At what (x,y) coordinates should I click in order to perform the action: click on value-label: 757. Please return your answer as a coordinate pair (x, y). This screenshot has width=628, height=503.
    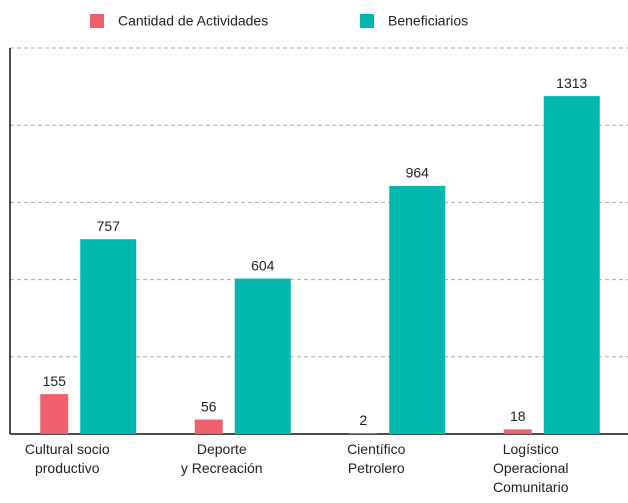
    Looking at the image, I should click on (109, 226).